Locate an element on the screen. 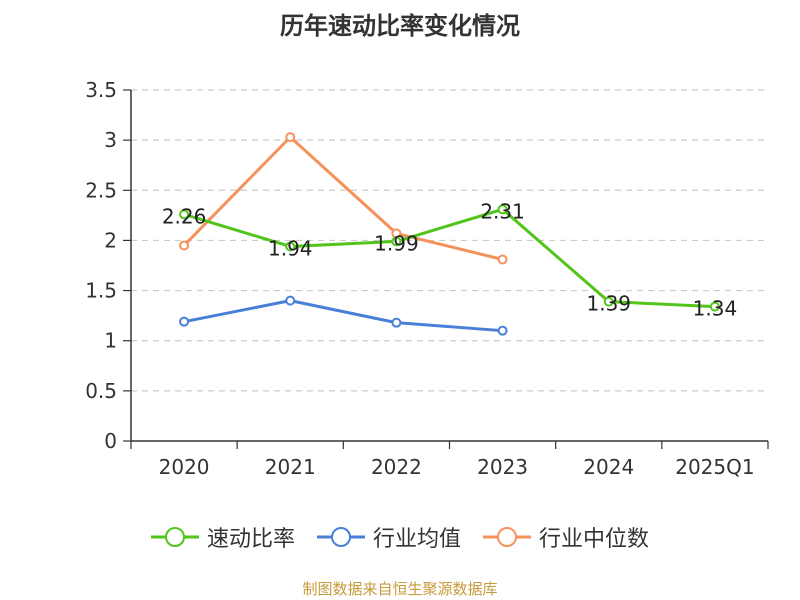  legend-item: 行业均值 is located at coordinates (388, 537).